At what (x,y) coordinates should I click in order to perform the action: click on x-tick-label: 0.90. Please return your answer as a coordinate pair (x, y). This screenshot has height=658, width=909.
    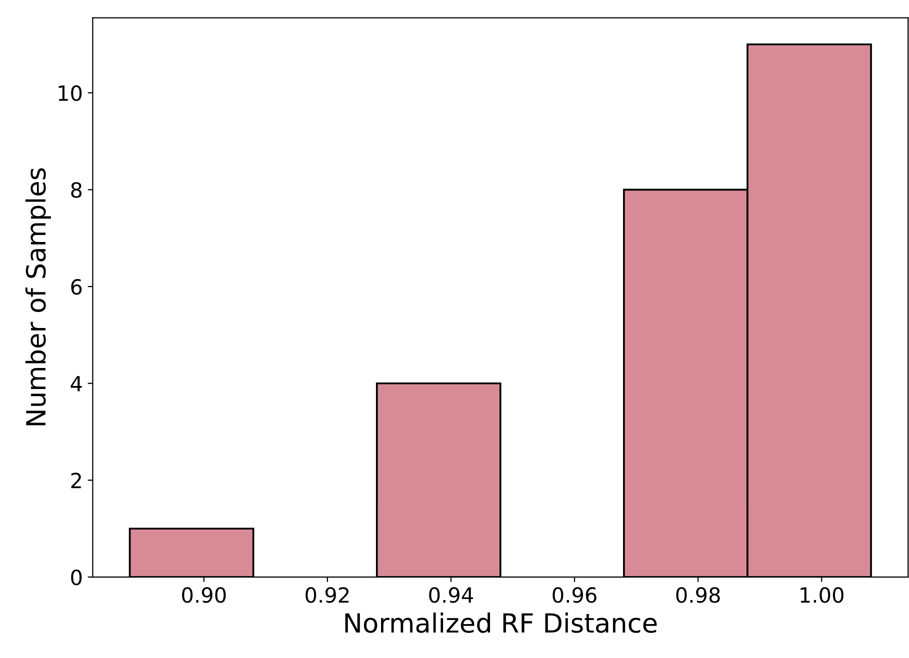
    Looking at the image, I should click on (204, 595).